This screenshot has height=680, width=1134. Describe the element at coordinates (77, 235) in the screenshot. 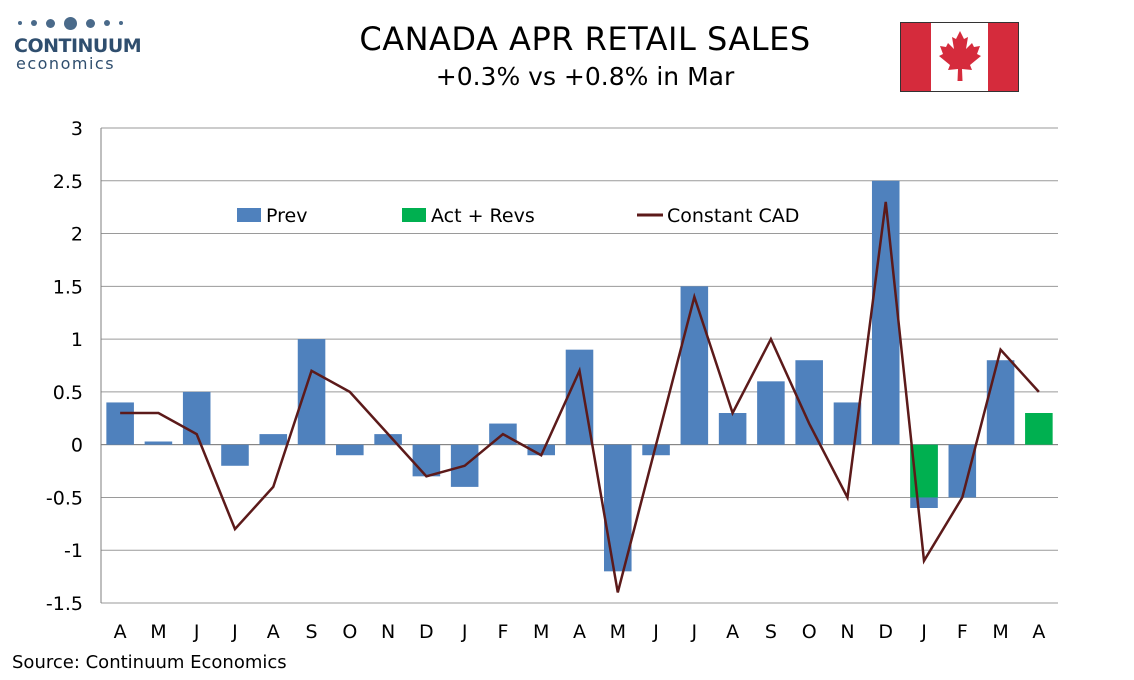

I see `y-tick-label: 2` at that location.